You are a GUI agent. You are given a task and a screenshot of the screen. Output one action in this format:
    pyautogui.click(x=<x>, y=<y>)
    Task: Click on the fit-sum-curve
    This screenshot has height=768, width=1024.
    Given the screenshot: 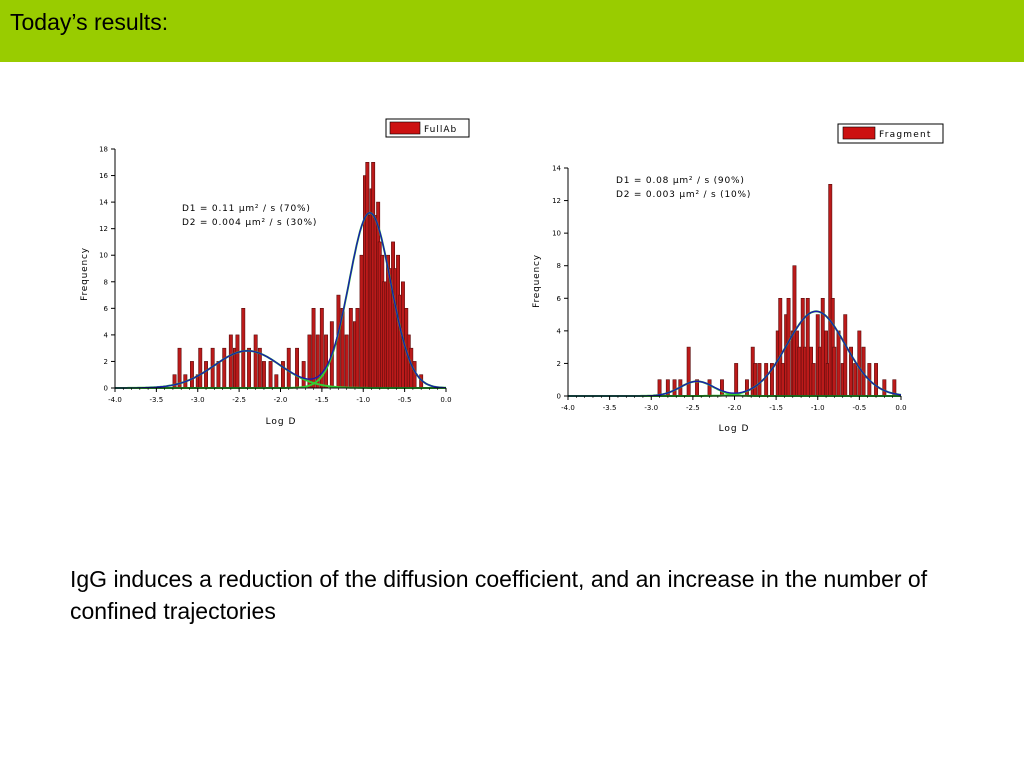 What is the action you would take?
    pyautogui.click(x=281, y=300)
    